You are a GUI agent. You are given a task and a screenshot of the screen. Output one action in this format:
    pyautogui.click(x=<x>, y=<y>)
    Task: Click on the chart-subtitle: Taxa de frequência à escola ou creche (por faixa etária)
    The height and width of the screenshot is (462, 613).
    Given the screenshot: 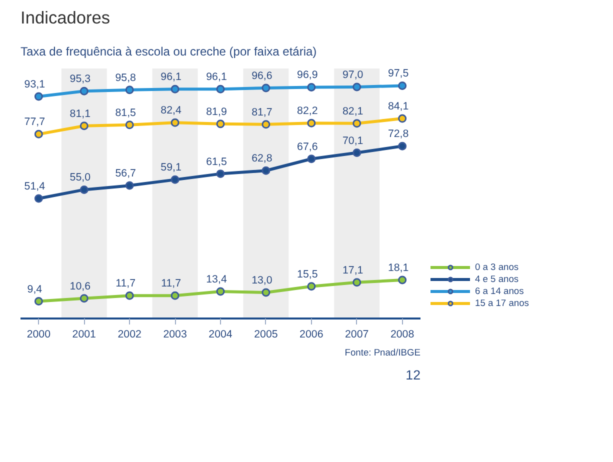 What is the action you would take?
    pyautogui.click(x=168, y=51)
    